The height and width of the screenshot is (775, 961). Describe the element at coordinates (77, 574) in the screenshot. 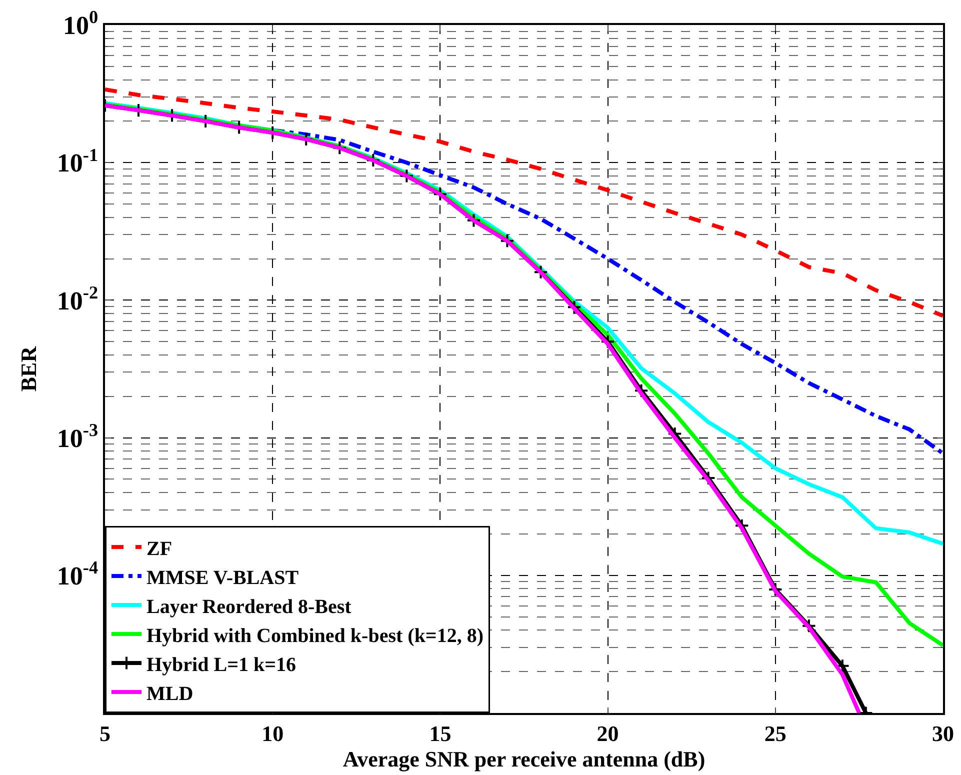

I see `y-tick-label: 10$^{-4}$` at that location.